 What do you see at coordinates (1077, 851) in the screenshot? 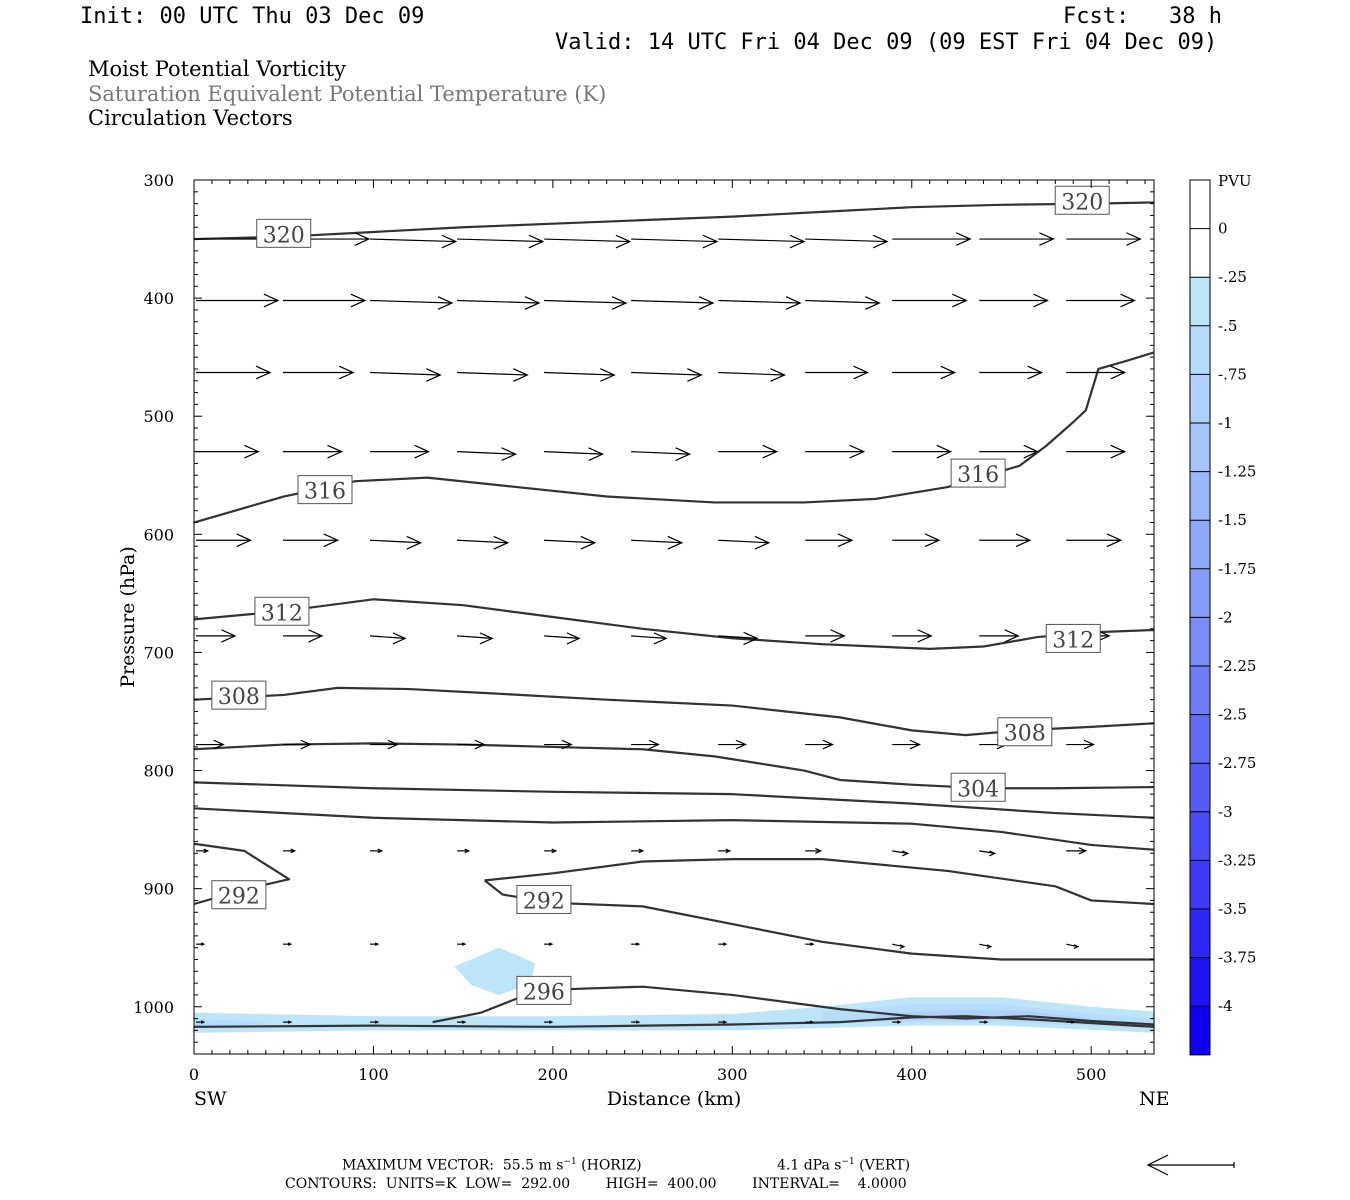
I see `vector-r7-c10` at bounding box center [1077, 851].